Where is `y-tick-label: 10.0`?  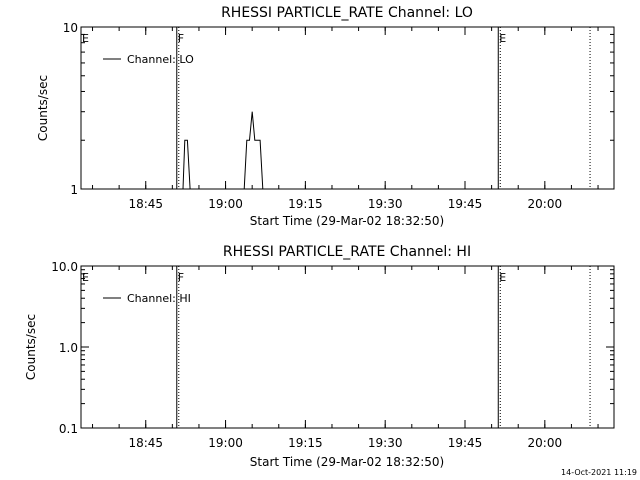 y-tick-label: 10.0 is located at coordinates (64, 267).